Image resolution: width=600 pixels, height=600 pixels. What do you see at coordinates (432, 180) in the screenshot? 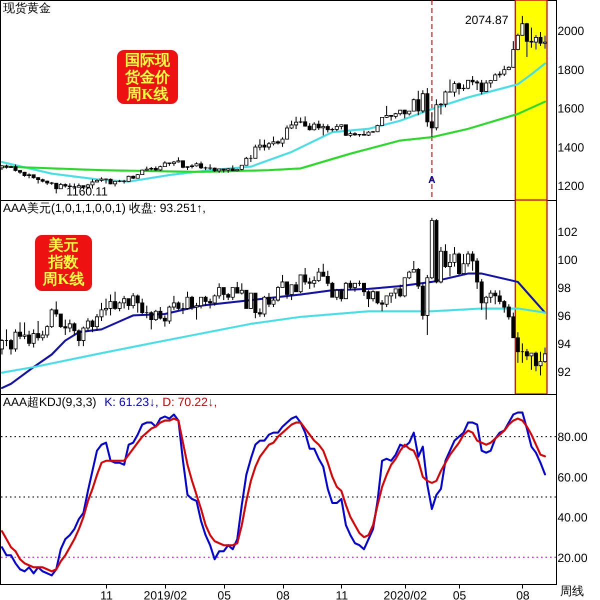
I see `ref-line-label: A` at bounding box center [432, 180].